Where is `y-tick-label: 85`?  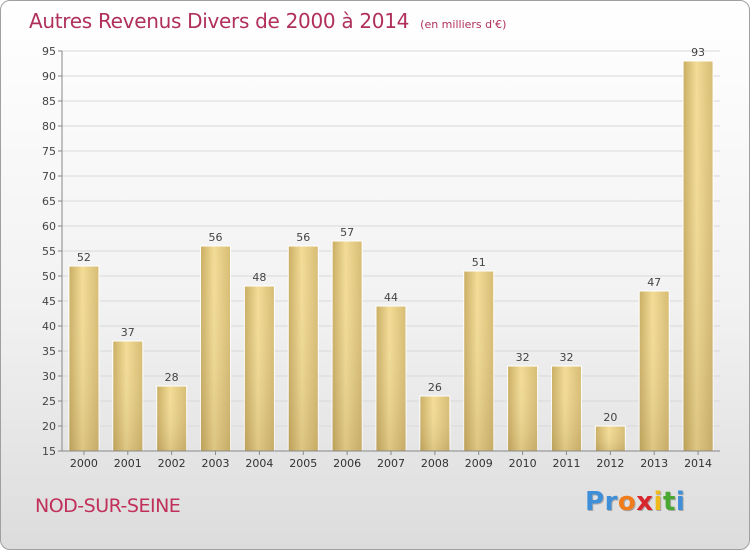
y-tick-label: 85 is located at coordinates (49, 101).